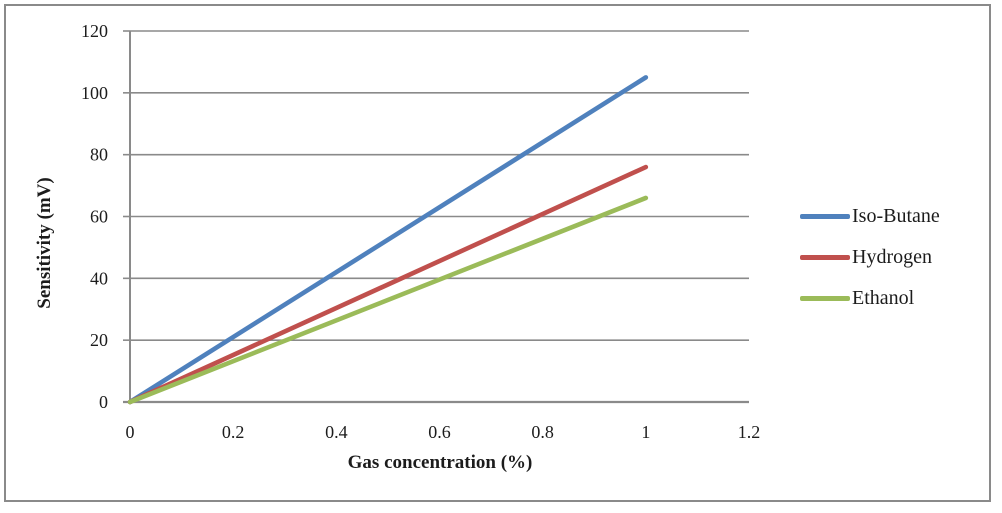 Image resolution: width=1002 pixels, height=513 pixels. What do you see at coordinates (892, 257) in the screenshot?
I see `legend-label: Hydrogen` at bounding box center [892, 257].